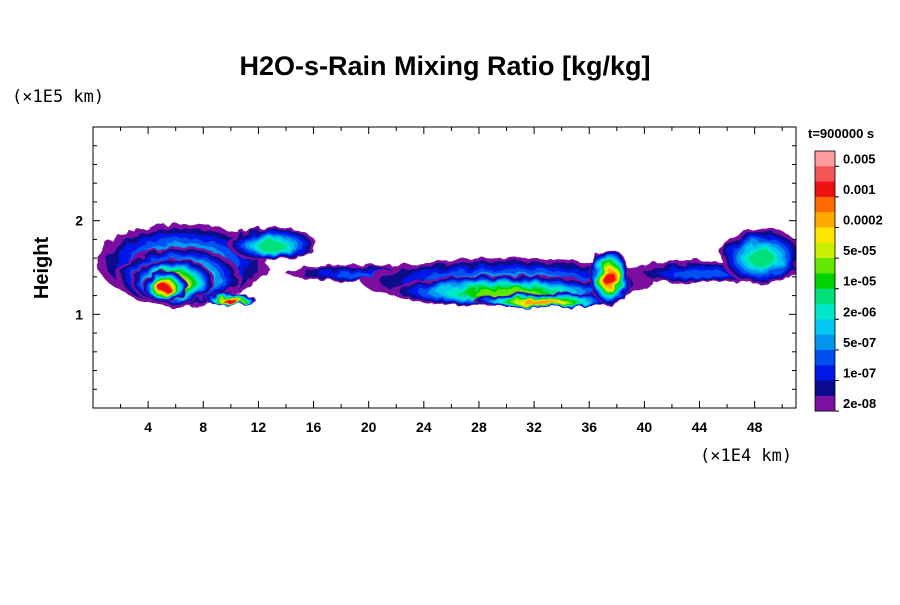 This screenshot has height=605, width=900. What do you see at coordinates (746, 456) in the screenshot?
I see `x-unit-label: (×1E4 km)` at bounding box center [746, 456].